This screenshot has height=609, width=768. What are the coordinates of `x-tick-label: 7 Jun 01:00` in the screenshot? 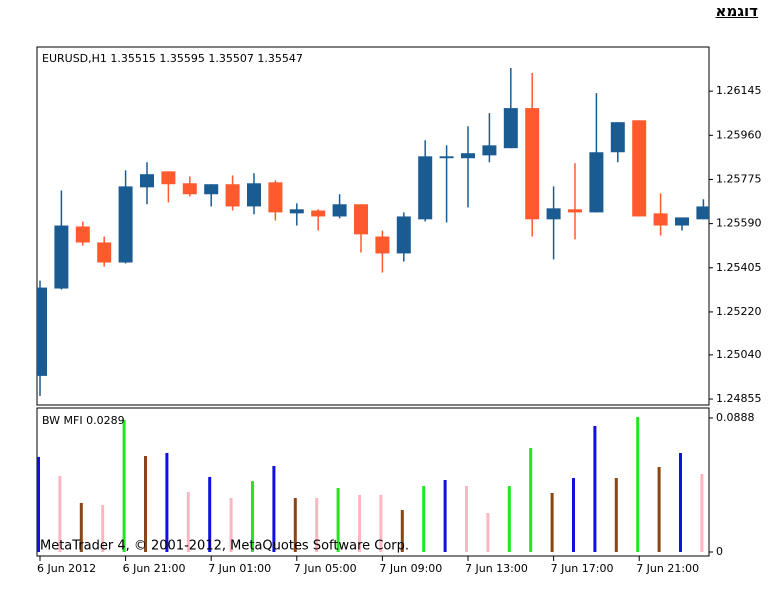 It's located at (239, 568).